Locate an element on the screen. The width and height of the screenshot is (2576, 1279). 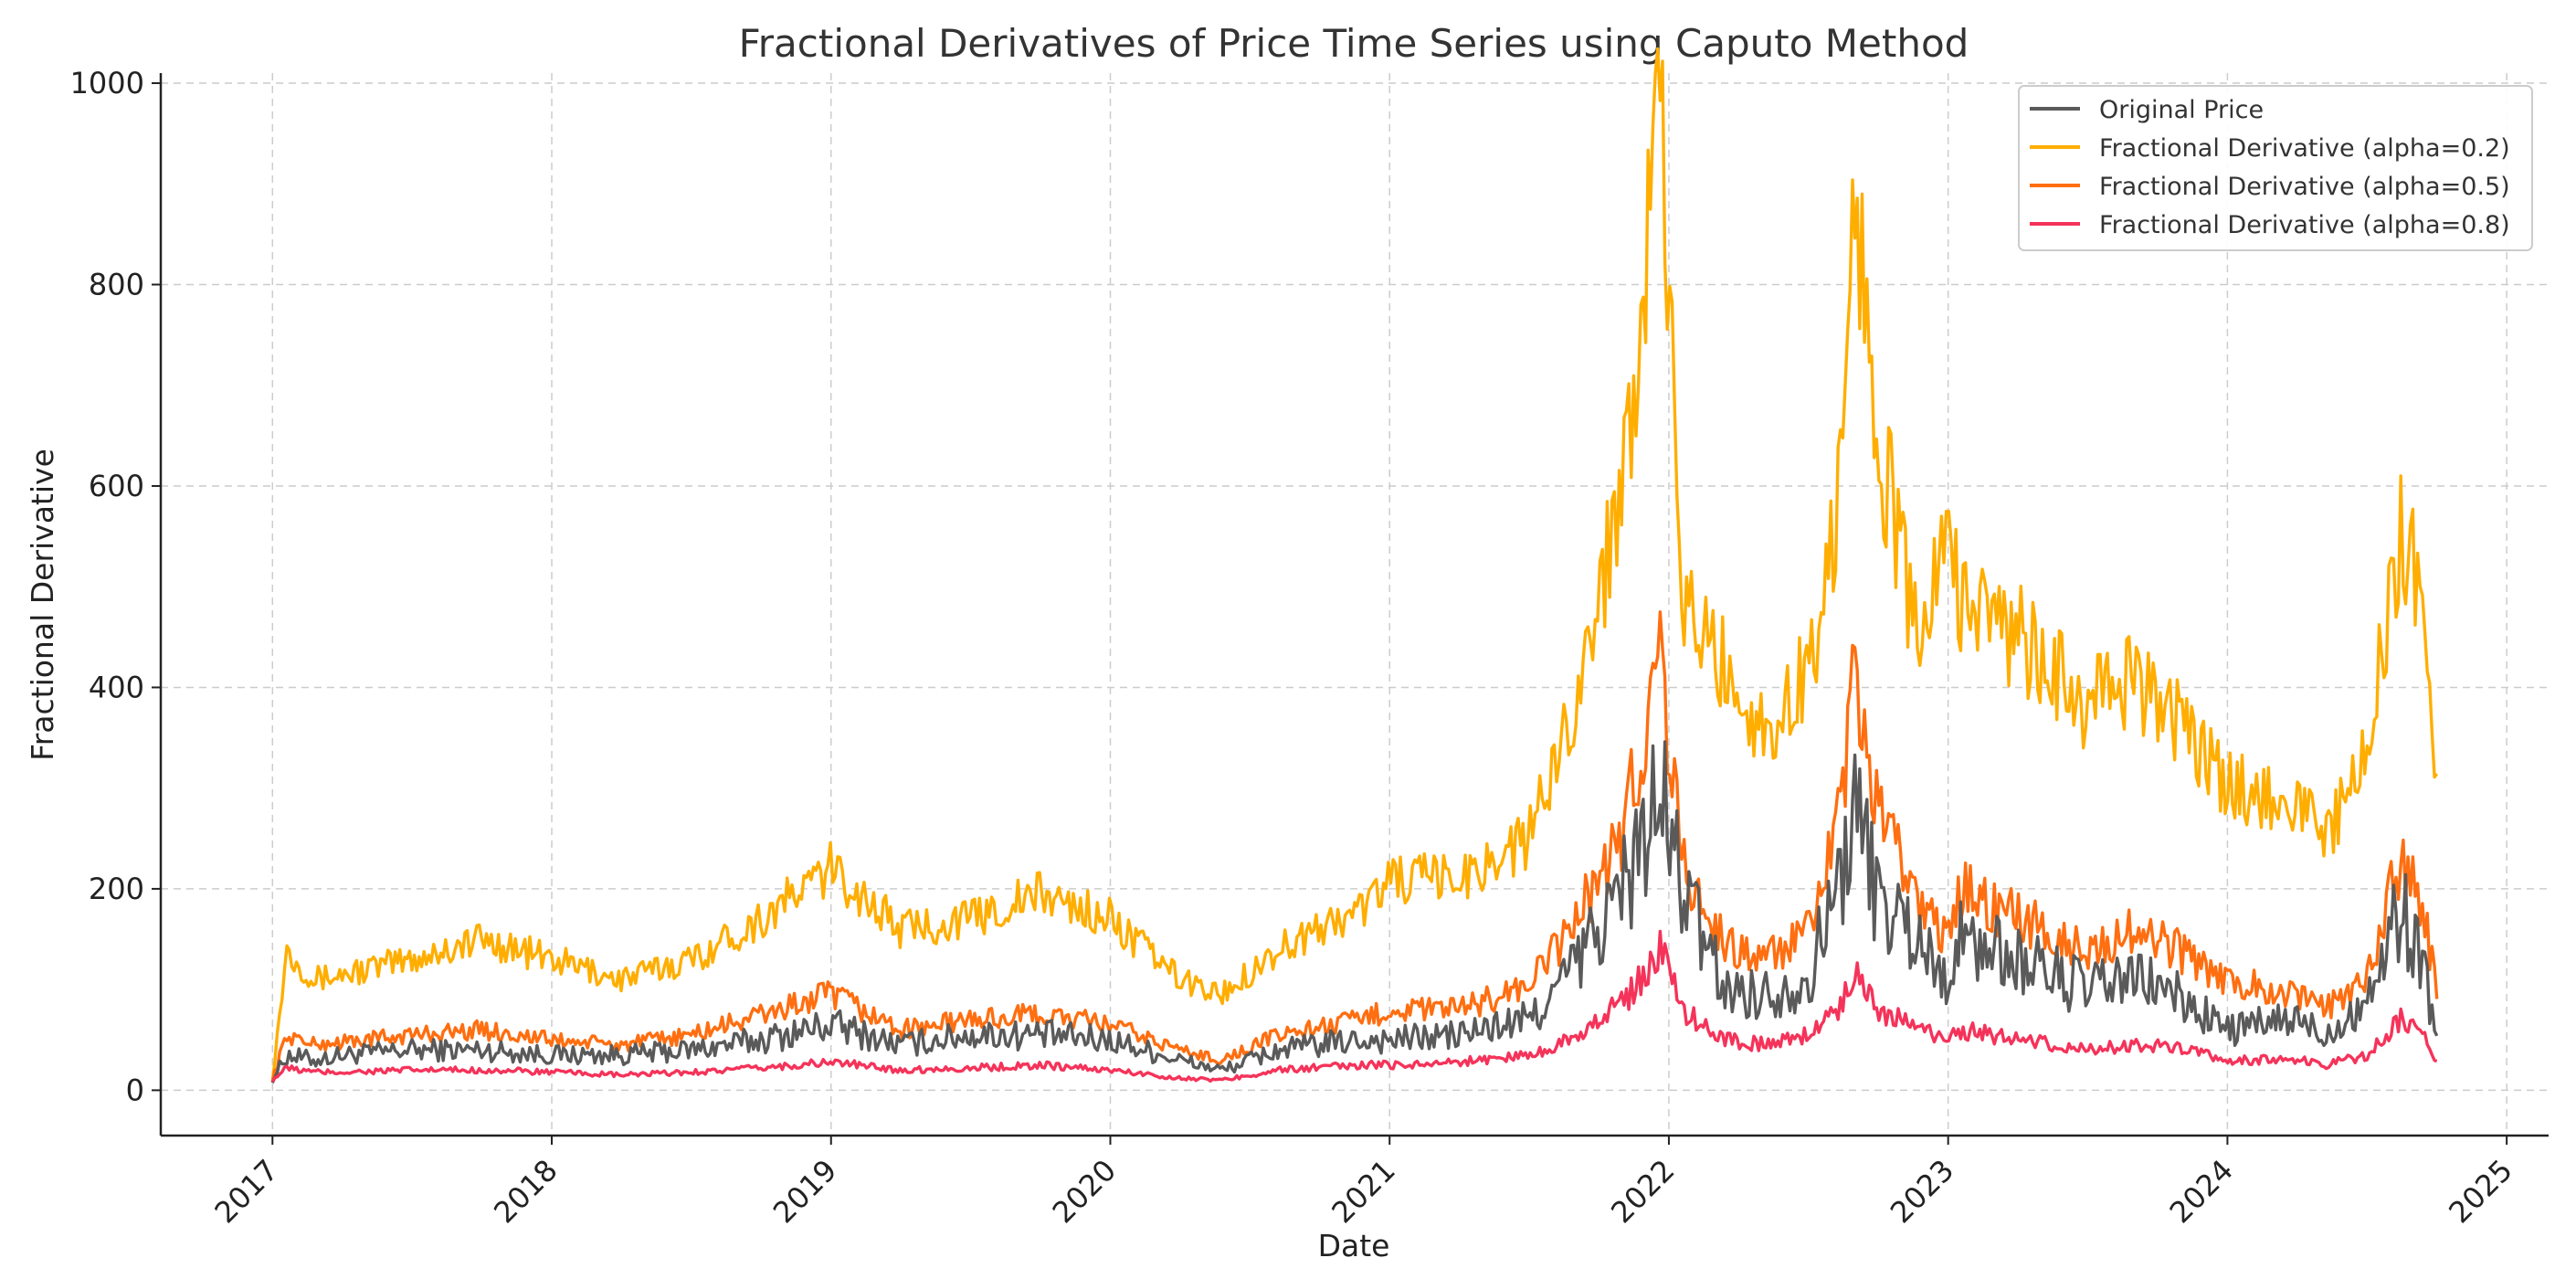
legend-item-label: Fractional Derivative (alpha=0.2) is located at coordinates (2304, 148).